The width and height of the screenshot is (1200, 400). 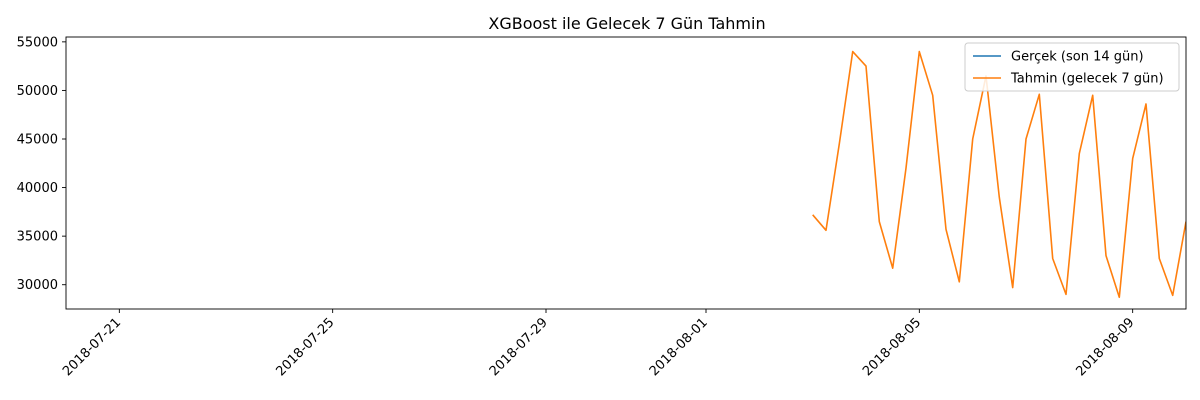 I want to click on x-tick-label: 2018-08-09, so click(x=1105, y=347).